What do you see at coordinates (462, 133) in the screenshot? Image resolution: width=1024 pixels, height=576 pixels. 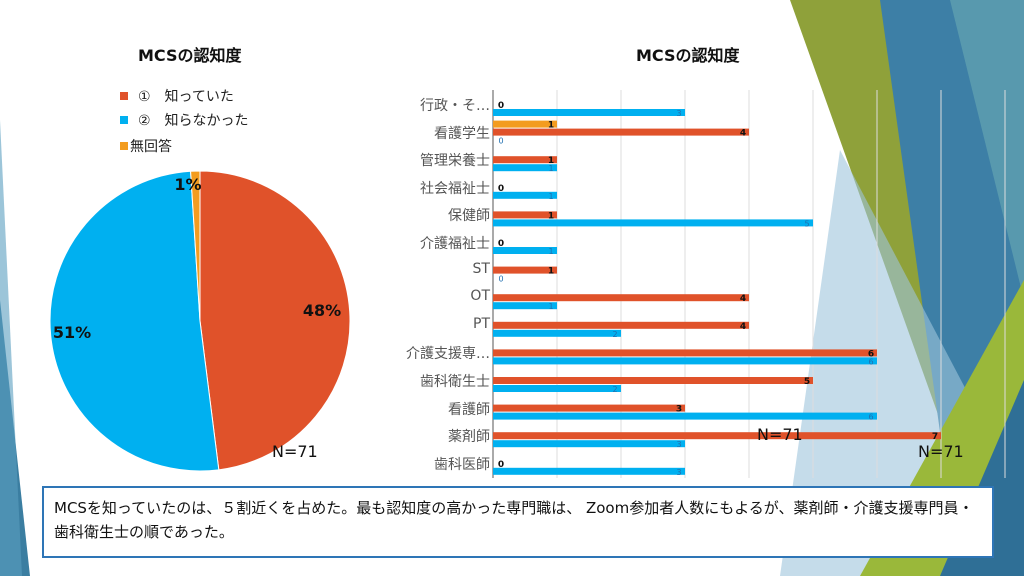 I see `category-label: 看護学生` at bounding box center [462, 133].